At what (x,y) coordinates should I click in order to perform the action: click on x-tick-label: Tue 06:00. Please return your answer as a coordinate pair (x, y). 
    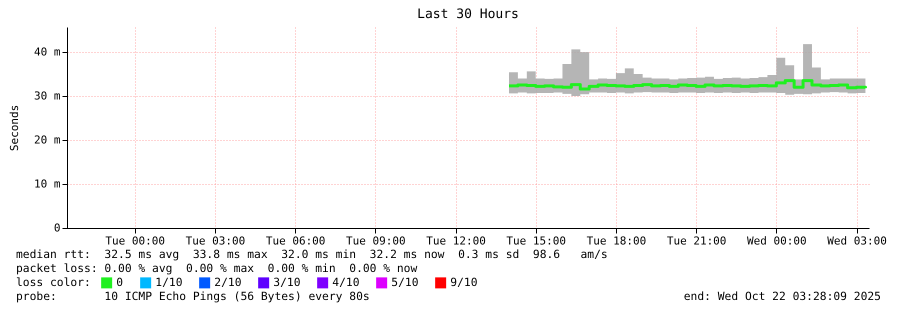
    Looking at the image, I should click on (296, 241).